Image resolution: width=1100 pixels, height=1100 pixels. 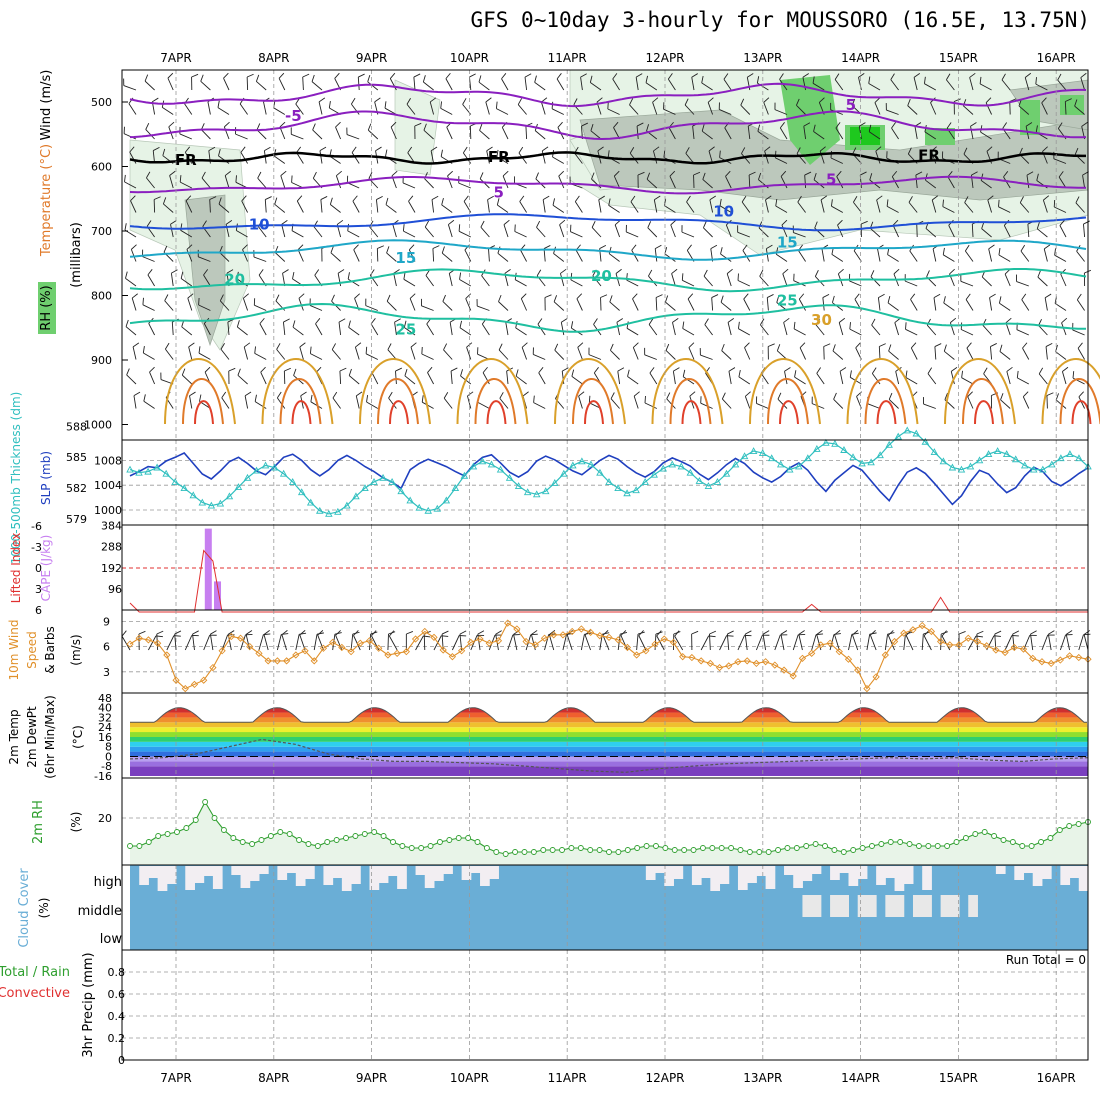 I want to click on upper-y-tick-label: 900, so click(x=101, y=360).